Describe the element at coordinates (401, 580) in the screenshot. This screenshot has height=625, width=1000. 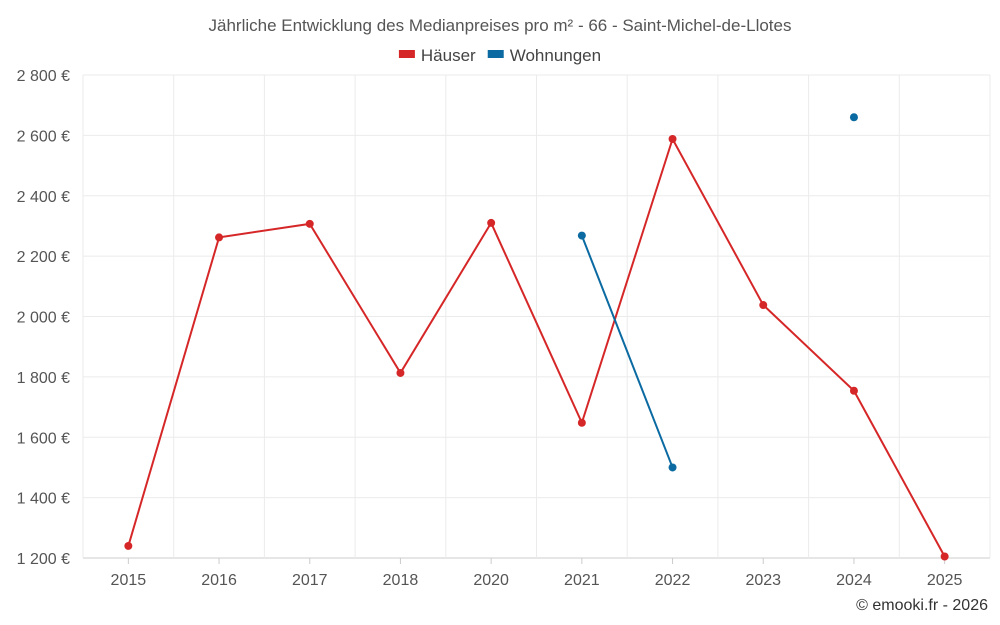
I see `x-tick-label: 2018` at that location.